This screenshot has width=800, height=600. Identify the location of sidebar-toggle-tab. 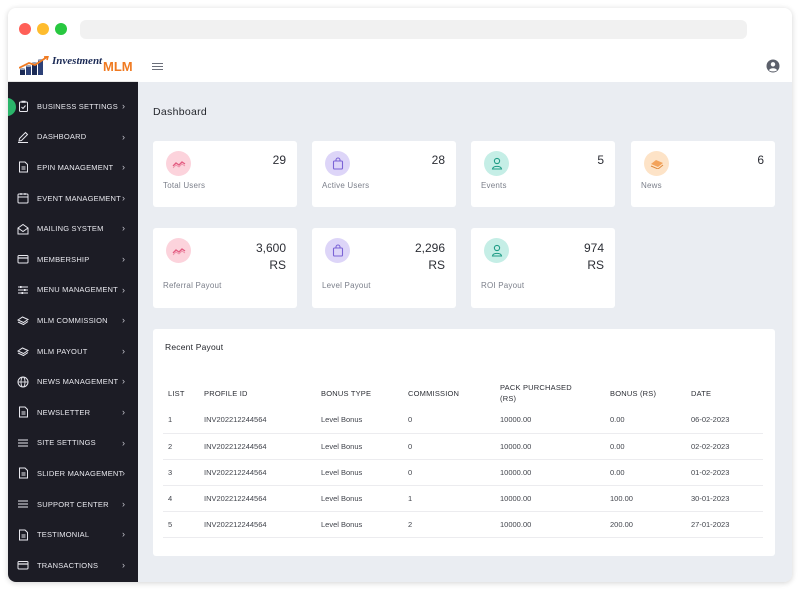
(12, 107).